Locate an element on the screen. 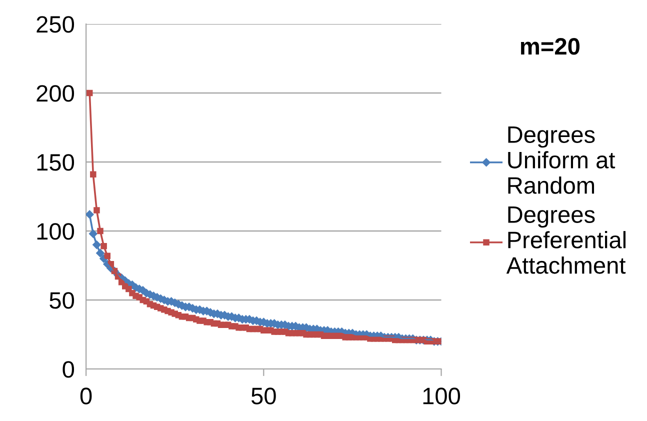 This screenshot has width=647, height=421. legend-label: Degrees Preferential Attachment is located at coordinates (566, 240).